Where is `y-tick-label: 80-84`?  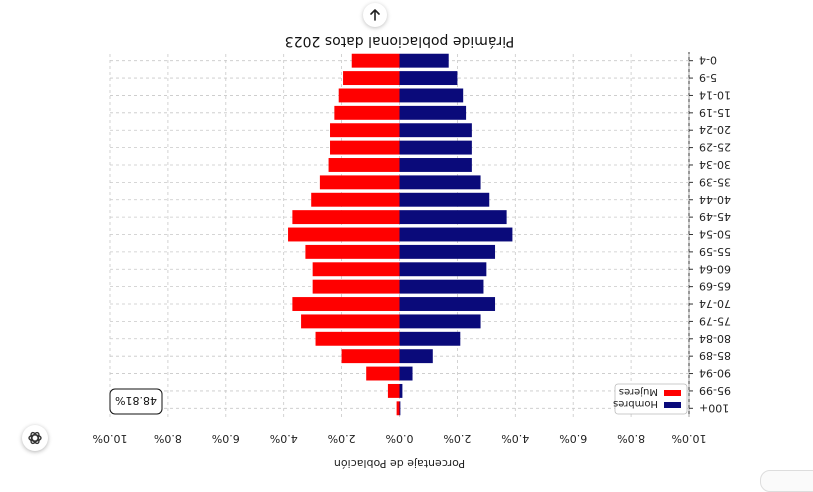
y-tick-label: 80-84 is located at coordinates (715, 338).